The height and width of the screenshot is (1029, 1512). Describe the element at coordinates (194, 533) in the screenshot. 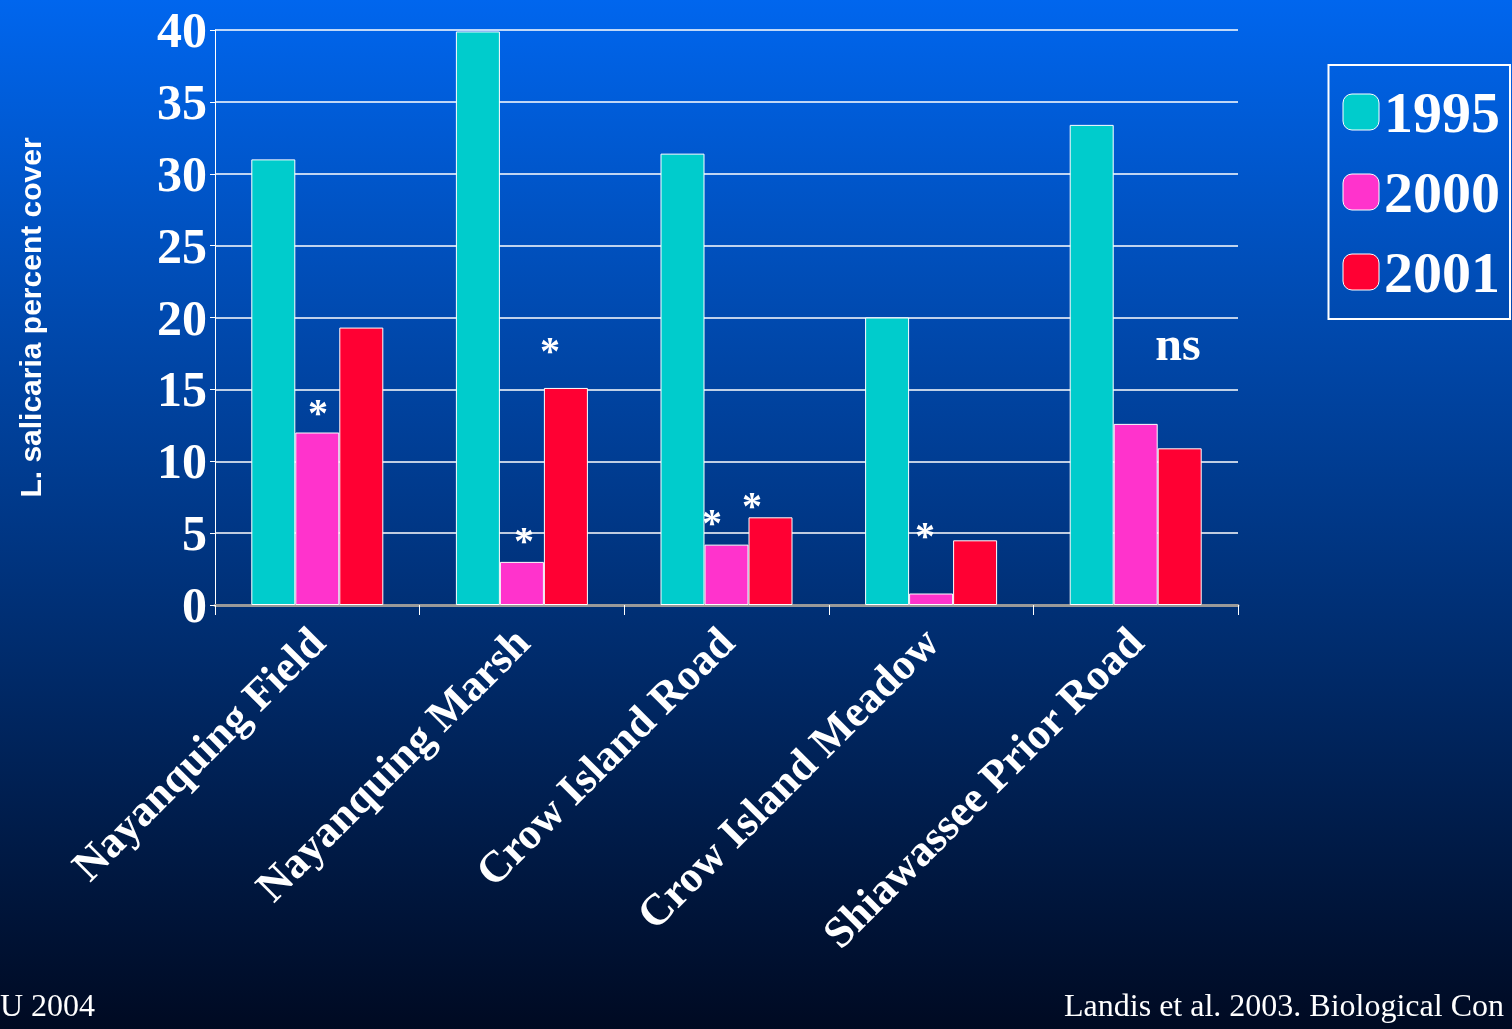

I see `y-tick-label: 5` at that location.